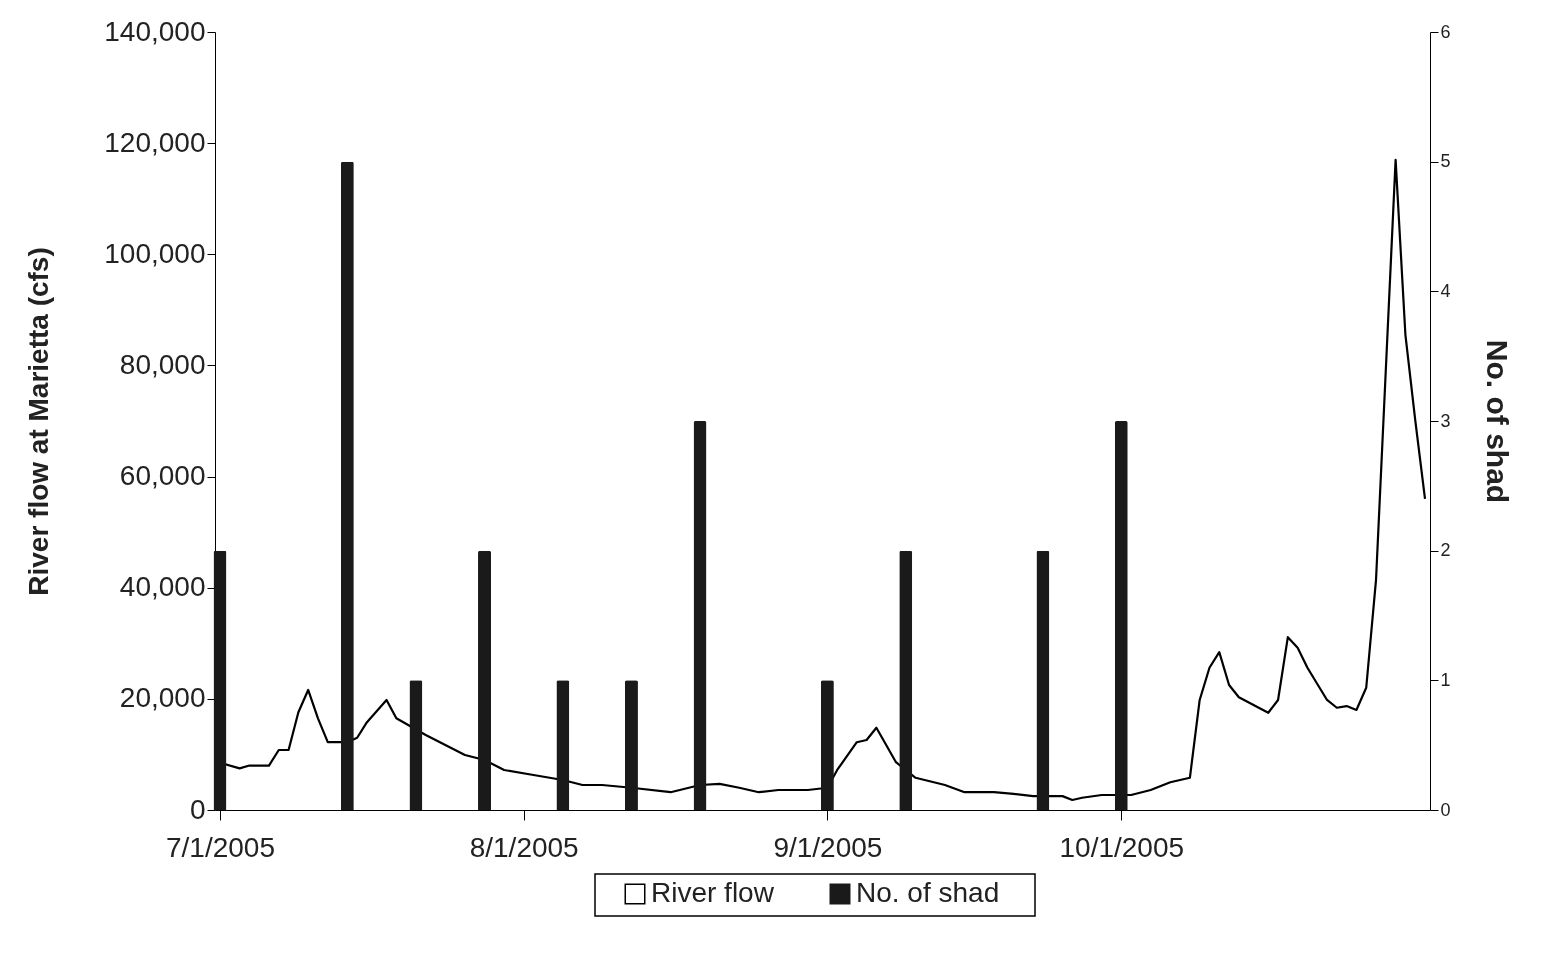 The height and width of the screenshot is (977, 1545). Describe the element at coordinates (1445, 550) in the screenshot. I see `y2-tick-label: 2` at that location.